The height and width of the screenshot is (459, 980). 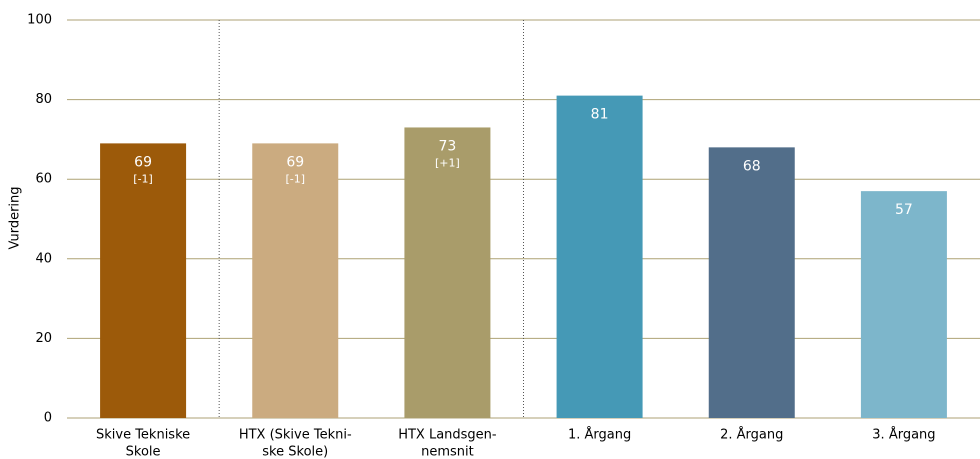 I want to click on y-tick-label: 0, so click(x=48, y=418).